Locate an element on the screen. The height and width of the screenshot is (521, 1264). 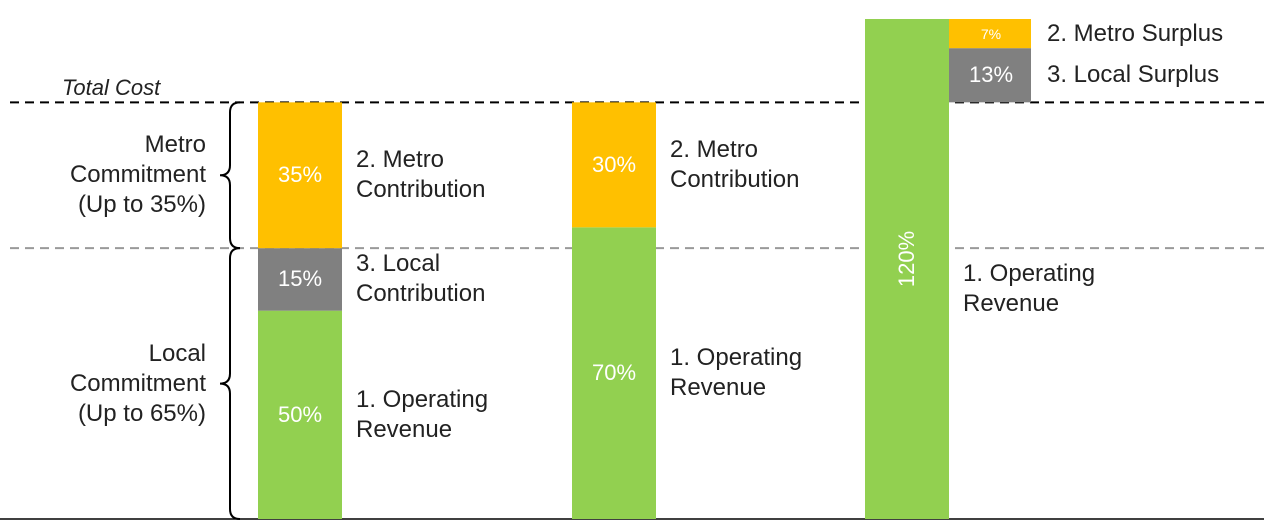
value-label: 15% is located at coordinates (300, 279).